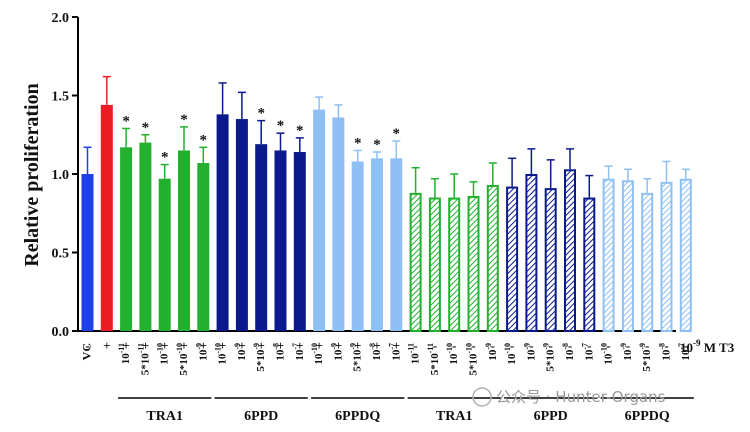 This screenshot has height=432, width=750. What do you see at coordinates (581, 397) in the screenshot?
I see `watermark-text: 公众号 · Hunter-Organs` at bounding box center [581, 397].